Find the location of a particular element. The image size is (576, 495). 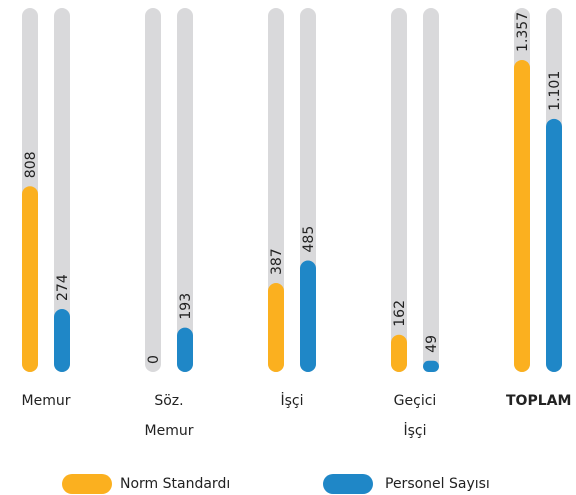

category-label: TOPLAM is located at coordinates (539, 401).